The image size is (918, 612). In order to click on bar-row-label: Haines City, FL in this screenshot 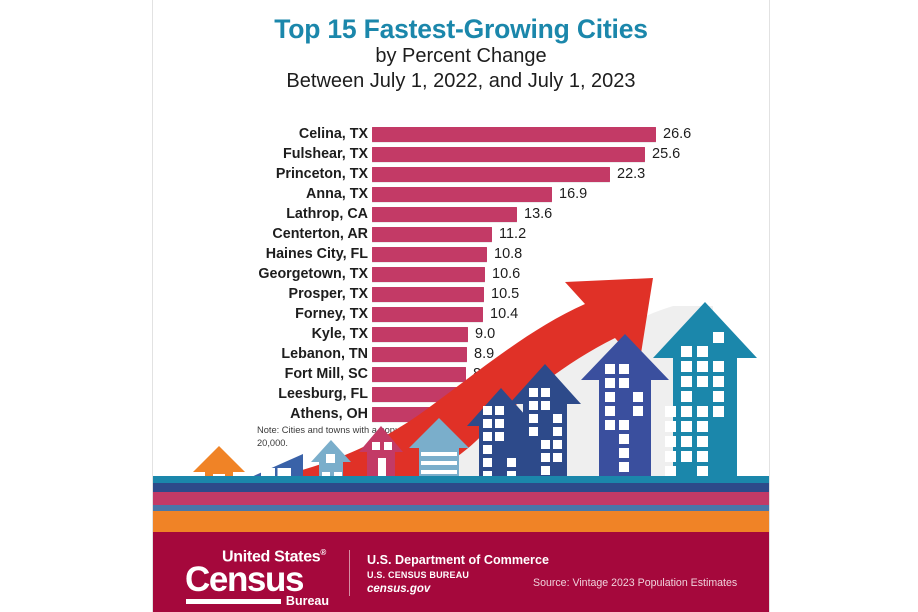, I will do `click(316, 254)`.